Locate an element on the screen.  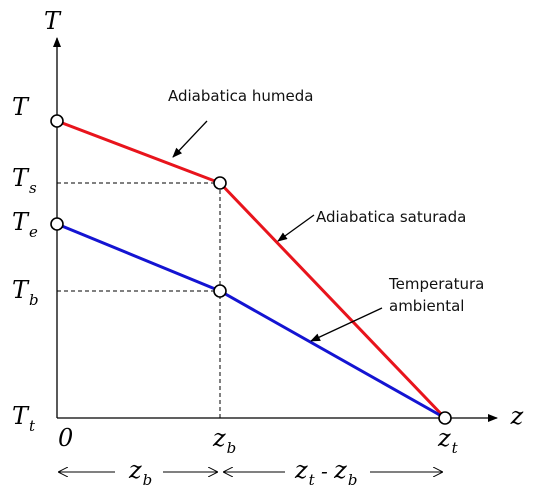
label-ambient-temperature: Temperatura ambiental is located at coordinates (436, 295).